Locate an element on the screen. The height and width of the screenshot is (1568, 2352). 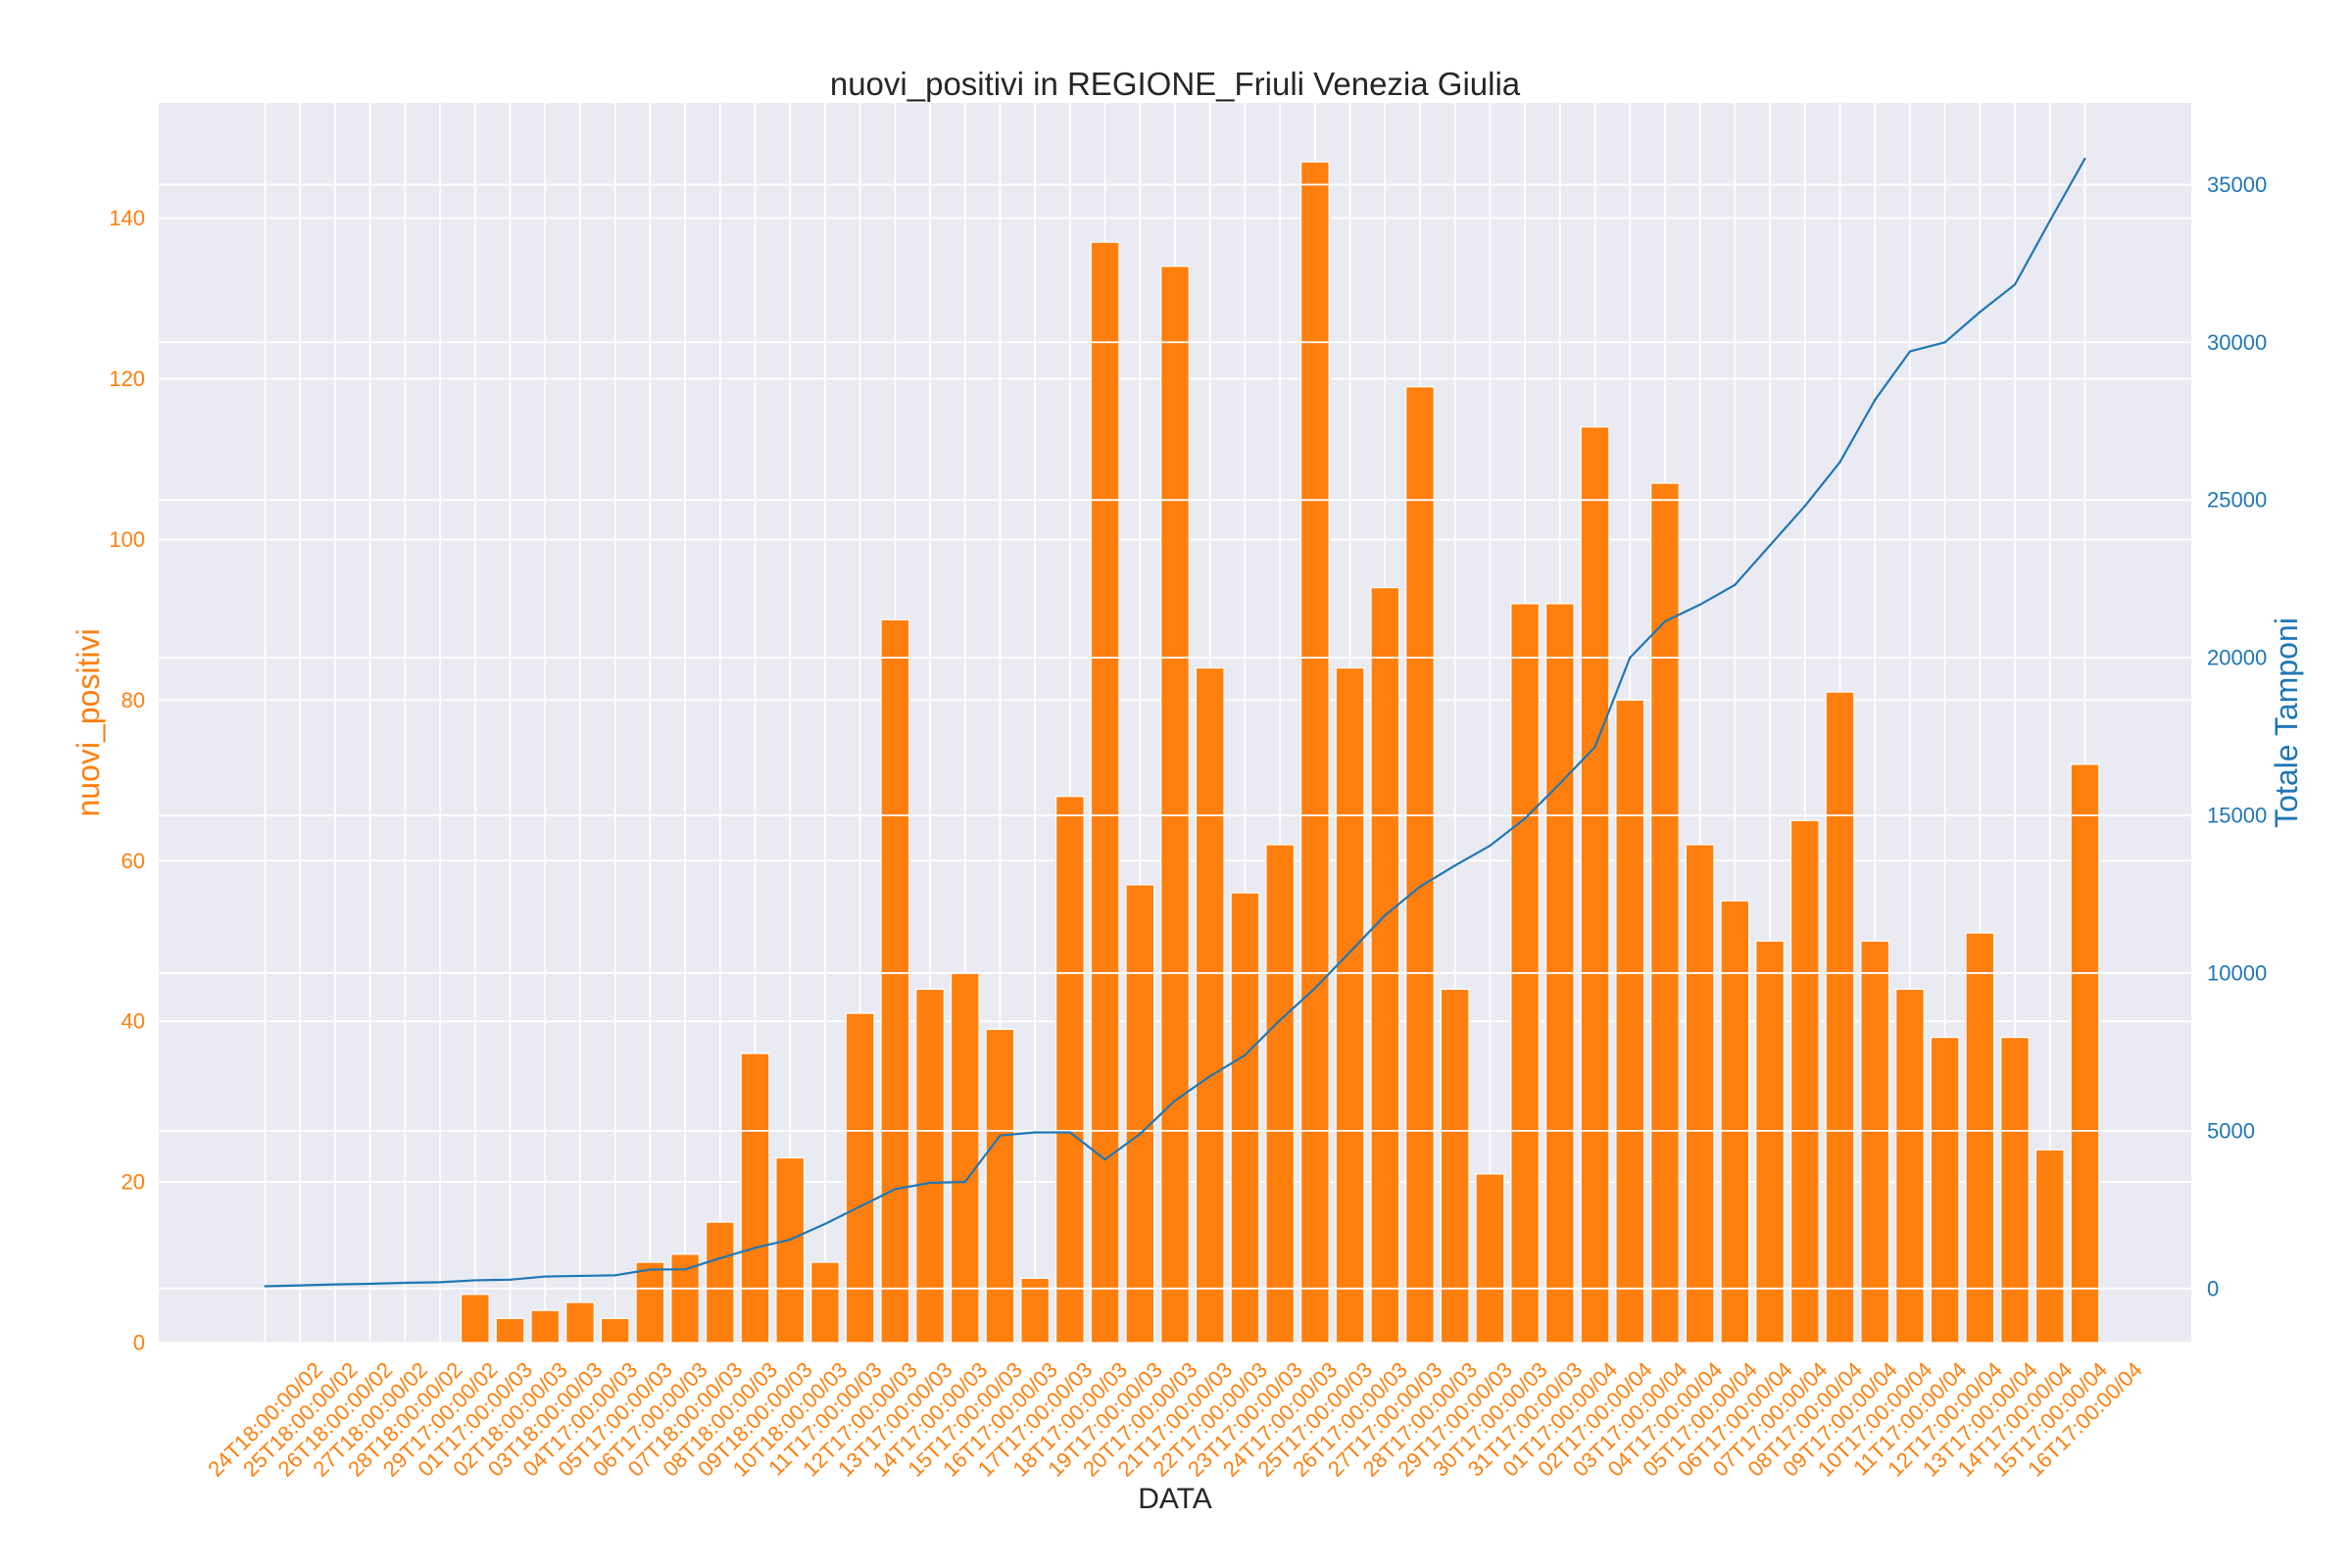
y-tick-label-right: 10000 is located at coordinates (2237, 972).